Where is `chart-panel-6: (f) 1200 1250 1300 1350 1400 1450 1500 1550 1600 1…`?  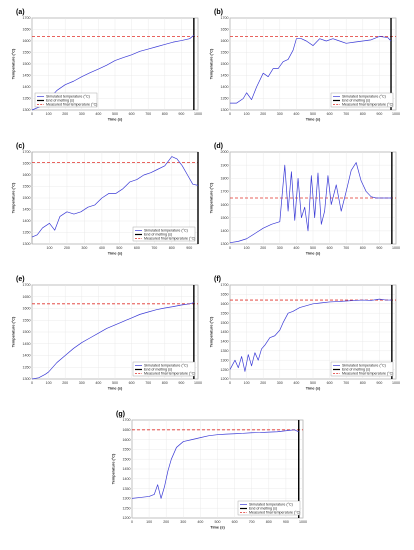
chart-panel-6: (f) 1200 1250 1300 1350 1400 1450 1500 1550 1600 1… is located at coordinates (305, 333).